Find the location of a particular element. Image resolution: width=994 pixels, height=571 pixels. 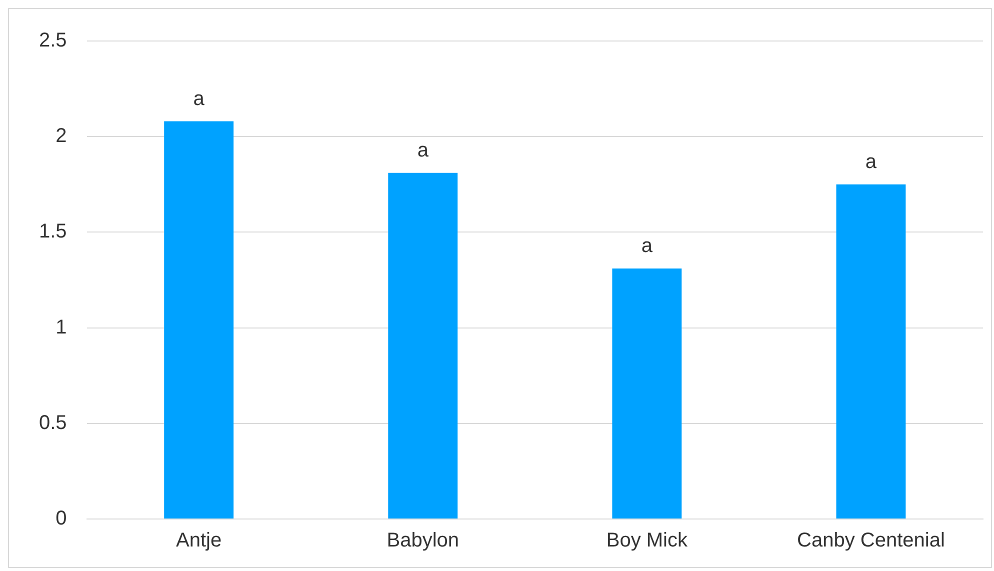

y-tick-label: 0.5 is located at coordinates (52, 423).